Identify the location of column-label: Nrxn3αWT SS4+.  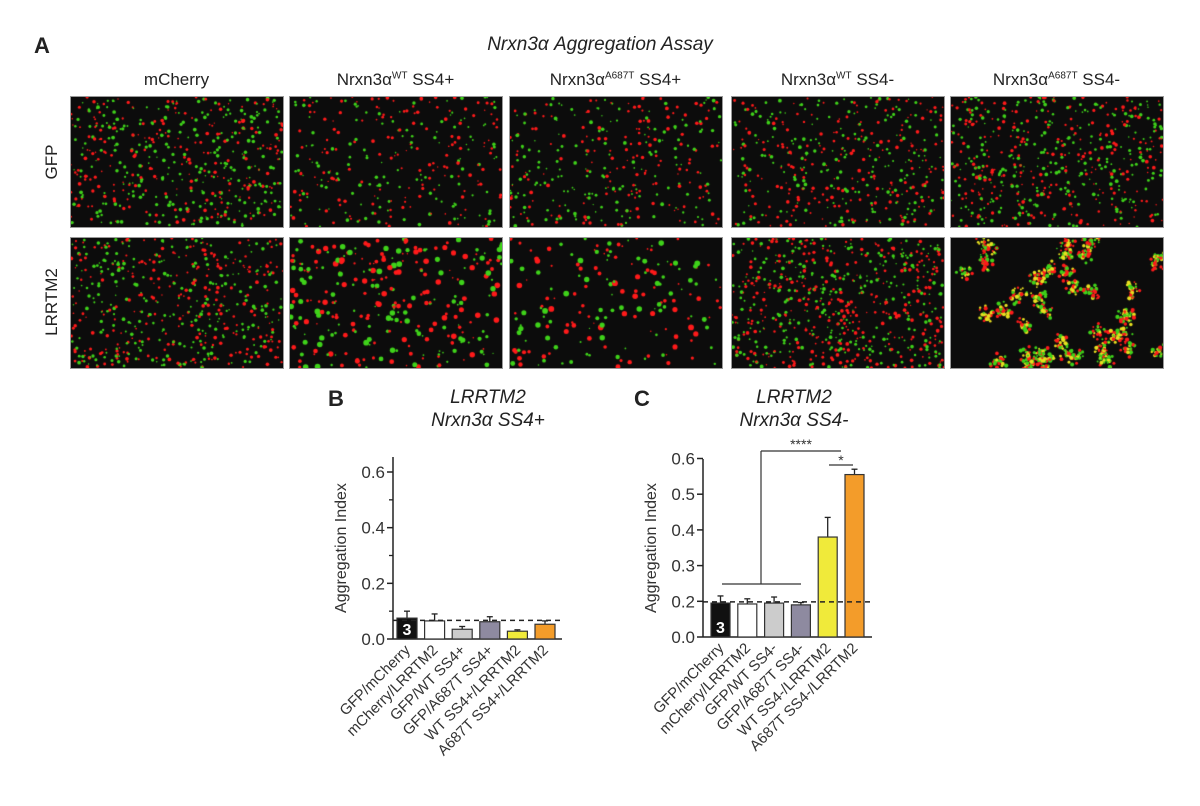
(395, 80).